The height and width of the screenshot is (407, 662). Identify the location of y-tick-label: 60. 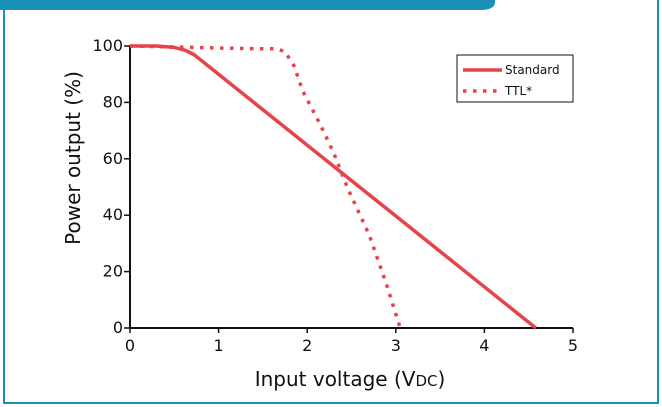
(113, 158).